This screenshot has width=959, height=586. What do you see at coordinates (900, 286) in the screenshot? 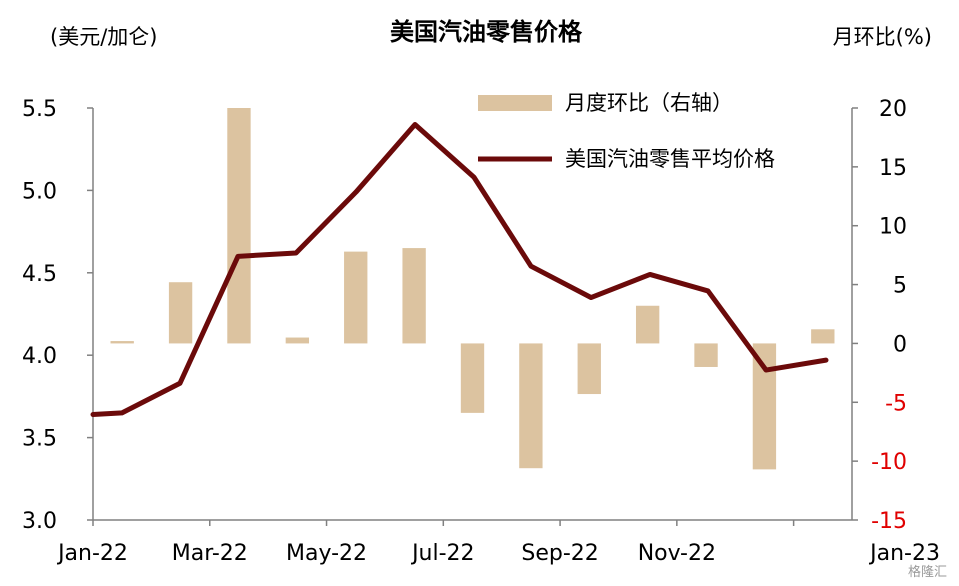
I see `right-y-tick-label: 5` at bounding box center [900, 286].